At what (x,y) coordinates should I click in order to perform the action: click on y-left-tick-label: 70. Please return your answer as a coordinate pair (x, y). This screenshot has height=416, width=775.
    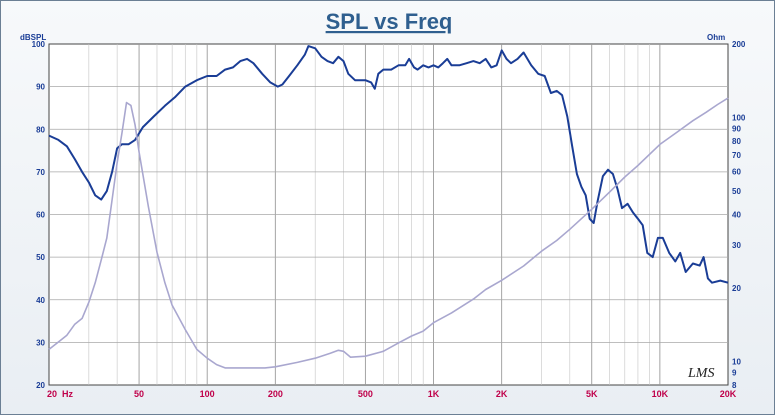
    Looking at the image, I should click on (40, 172).